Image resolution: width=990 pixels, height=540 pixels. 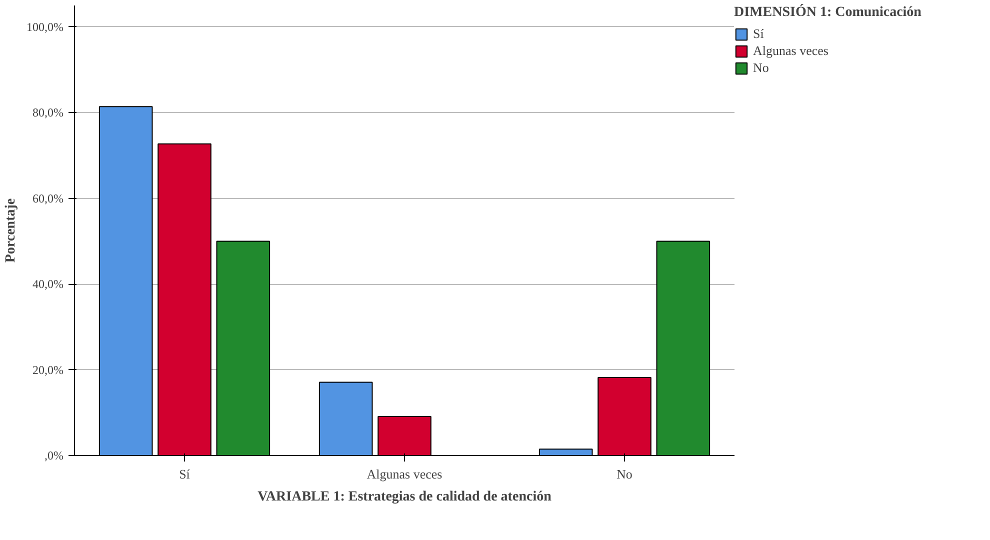 I want to click on x-axis-title: VARIABLE 1: Estrategias de calidad de atención, so click(x=405, y=497).